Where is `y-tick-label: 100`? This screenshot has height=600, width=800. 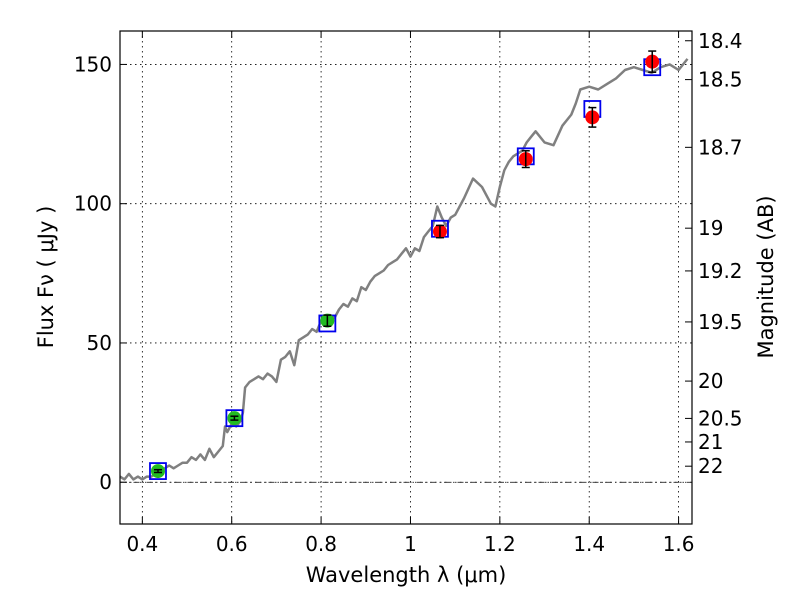 y-tick-label: 100 is located at coordinates (93, 204).